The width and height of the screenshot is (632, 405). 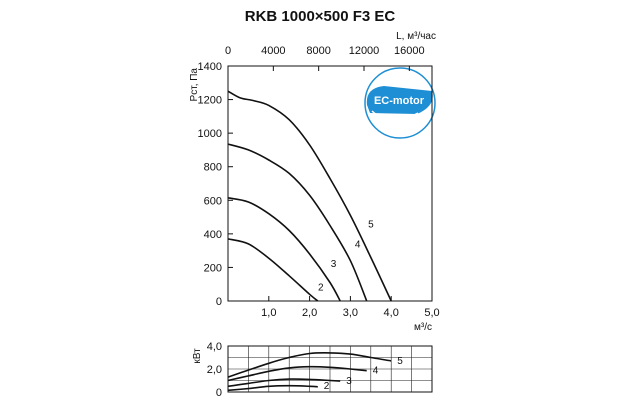 I want to click on power-curve-label: 4, so click(x=376, y=371).